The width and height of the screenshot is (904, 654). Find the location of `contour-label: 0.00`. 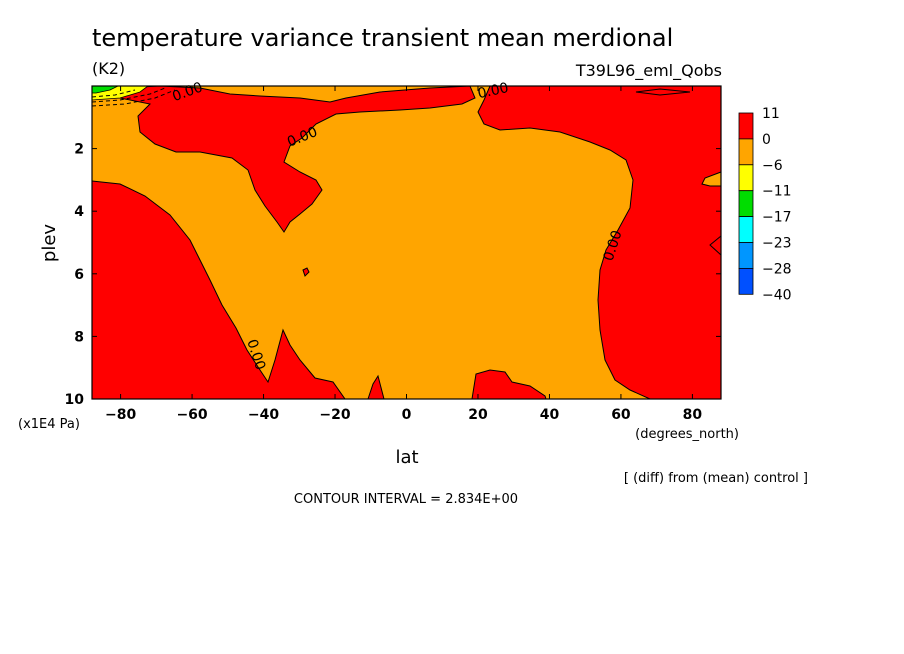

contour-label: 0.00 is located at coordinates (493, 91).